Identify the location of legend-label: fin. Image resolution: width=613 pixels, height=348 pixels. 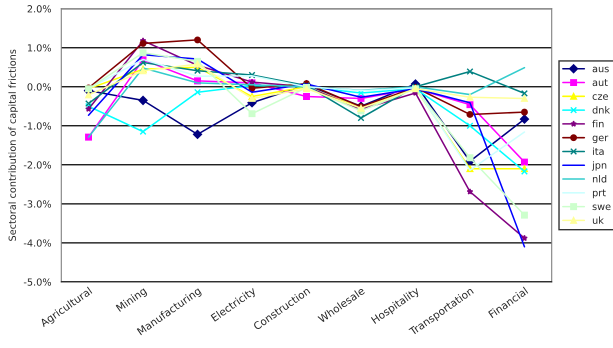
(598, 124).